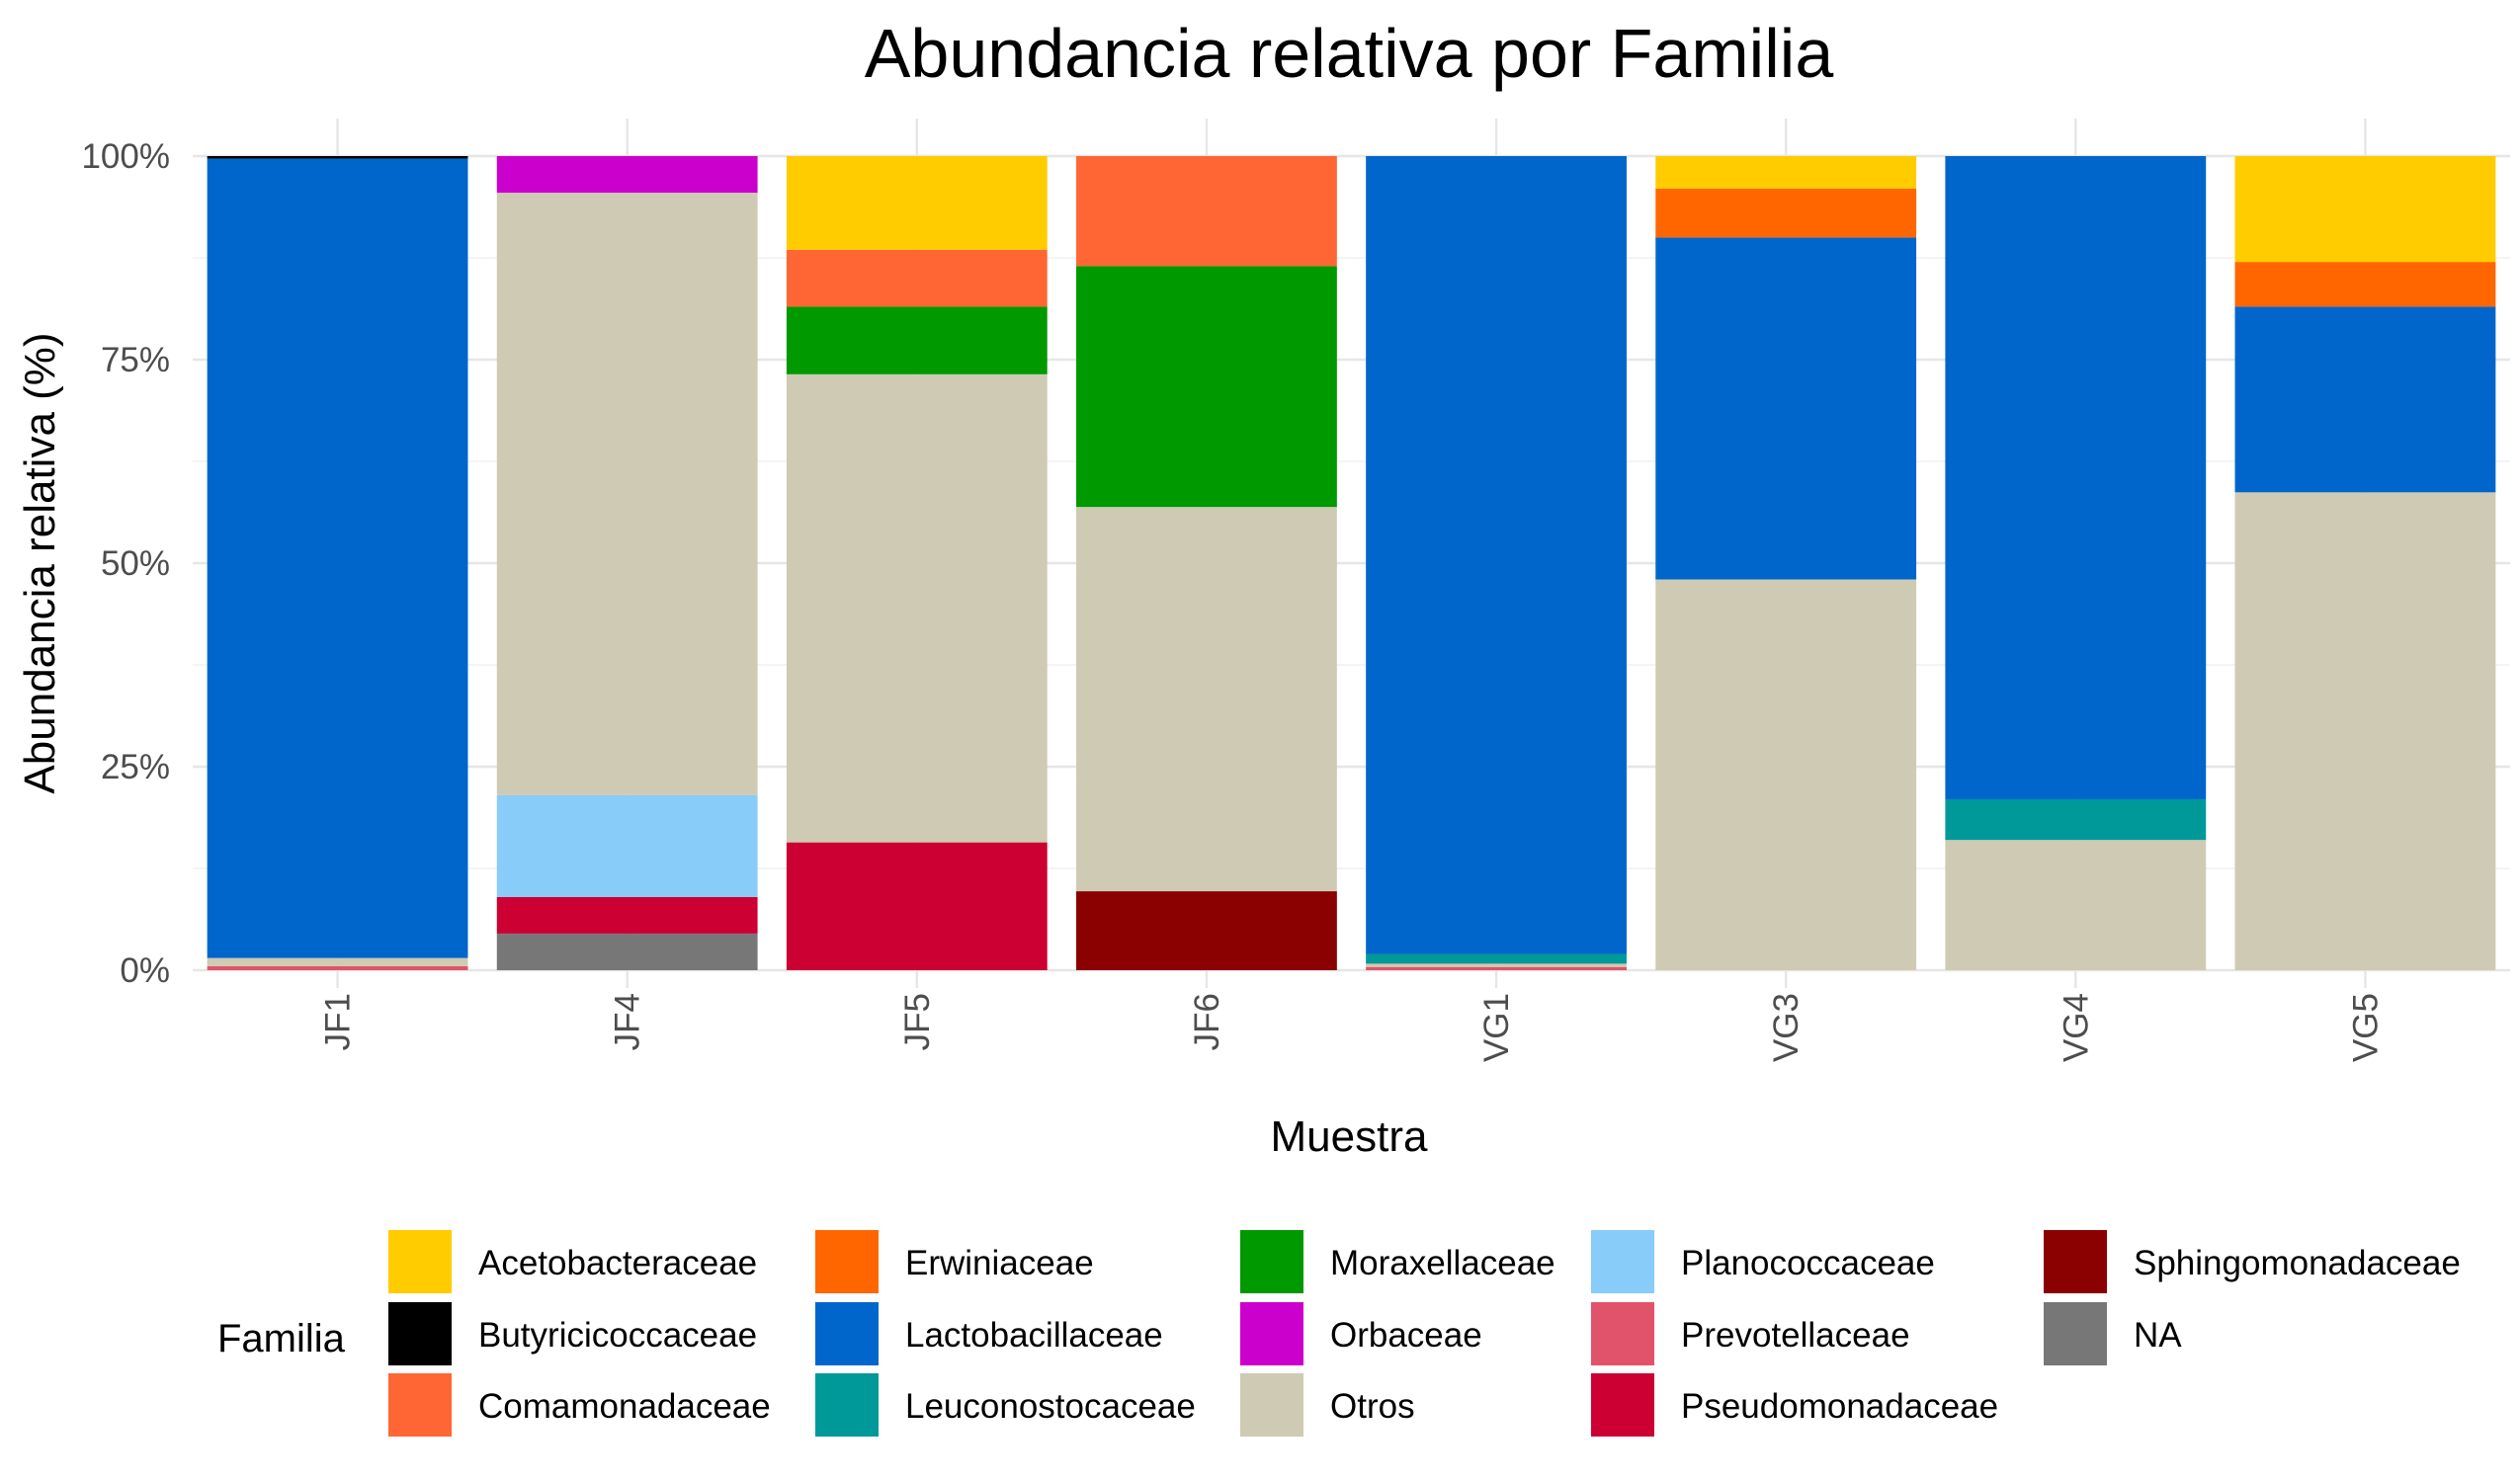  I want to click on legend-label: Erwiniaceae, so click(999, 1263).